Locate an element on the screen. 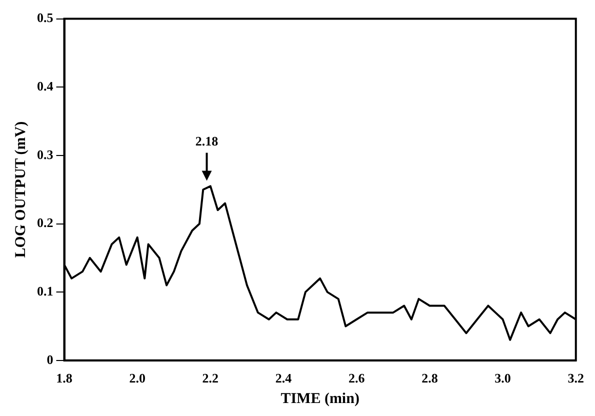 This screenshot has height=416, width=595. y-tick-label: 0.1 is located at coordinates (45, 290).